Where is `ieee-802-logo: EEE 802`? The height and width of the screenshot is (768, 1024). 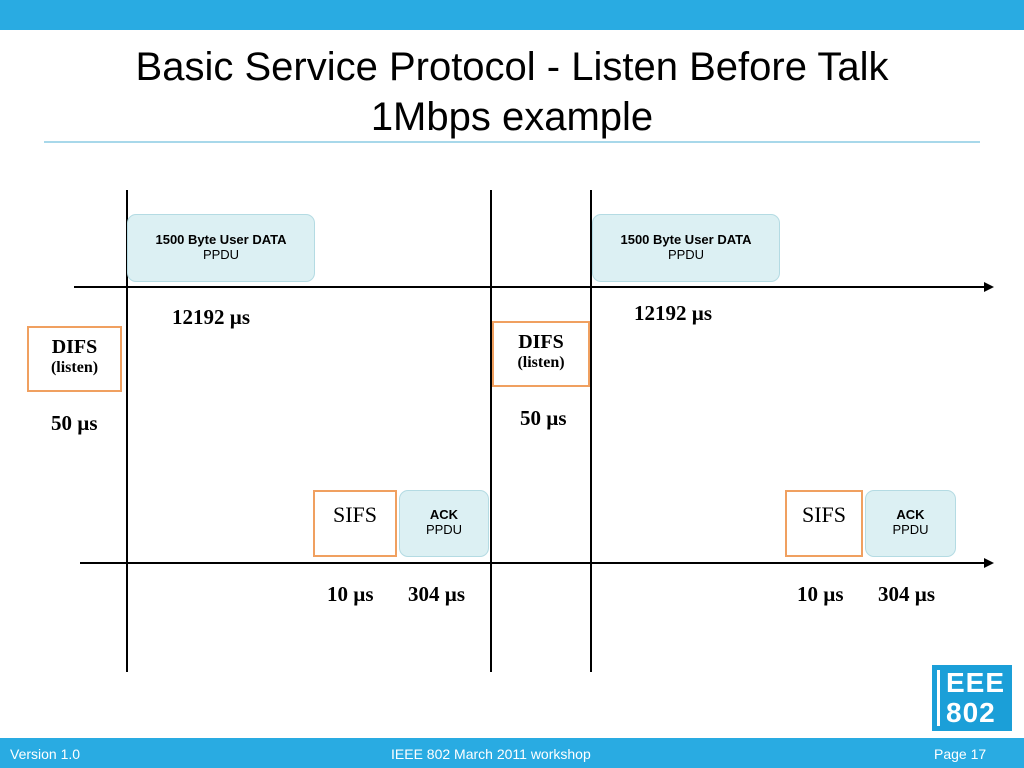 ieee-802-logo: EEE 802 is located at coordinates (972, 698).